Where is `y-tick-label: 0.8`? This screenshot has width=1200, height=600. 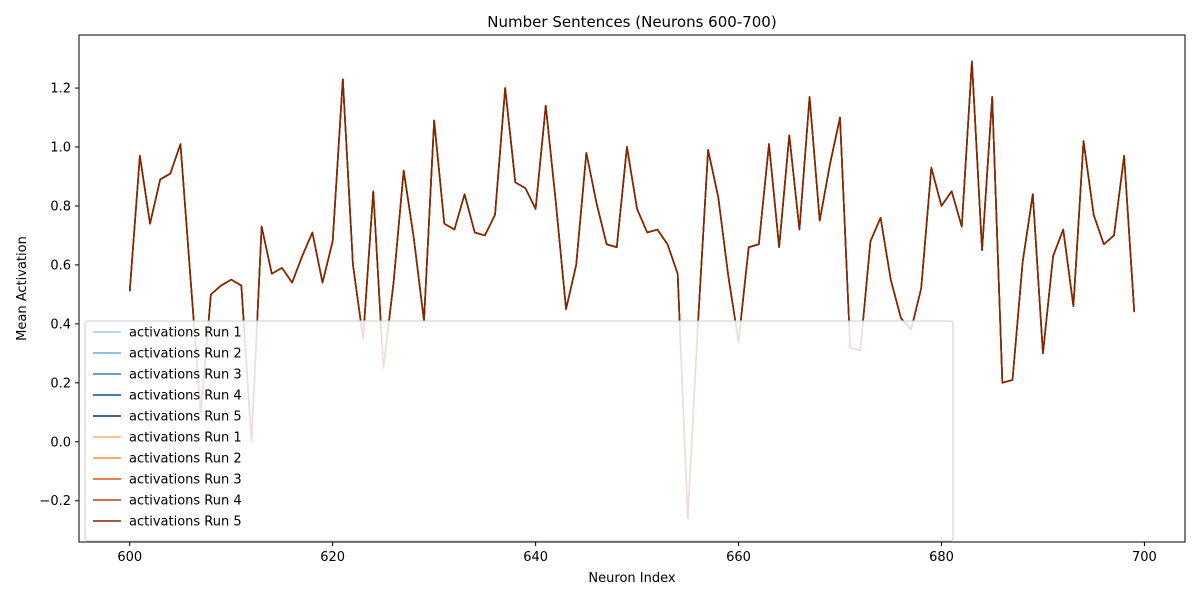
y-tick-label: 0.8 is located at coordinates (60, 206).